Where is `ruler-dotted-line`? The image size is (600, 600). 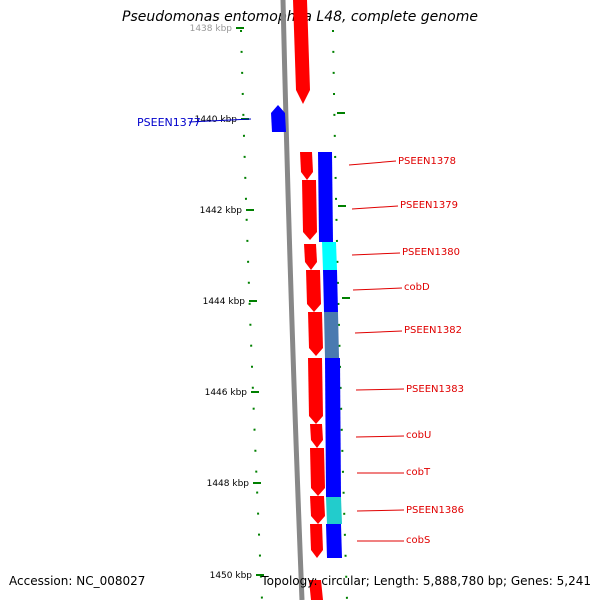 ruler-dotted-line is located at coordinates (251, 314).